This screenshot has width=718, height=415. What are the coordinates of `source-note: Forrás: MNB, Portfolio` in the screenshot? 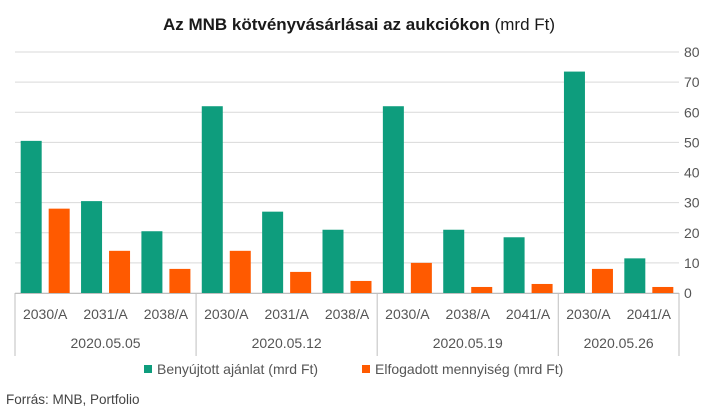 It's located at (73, 399).